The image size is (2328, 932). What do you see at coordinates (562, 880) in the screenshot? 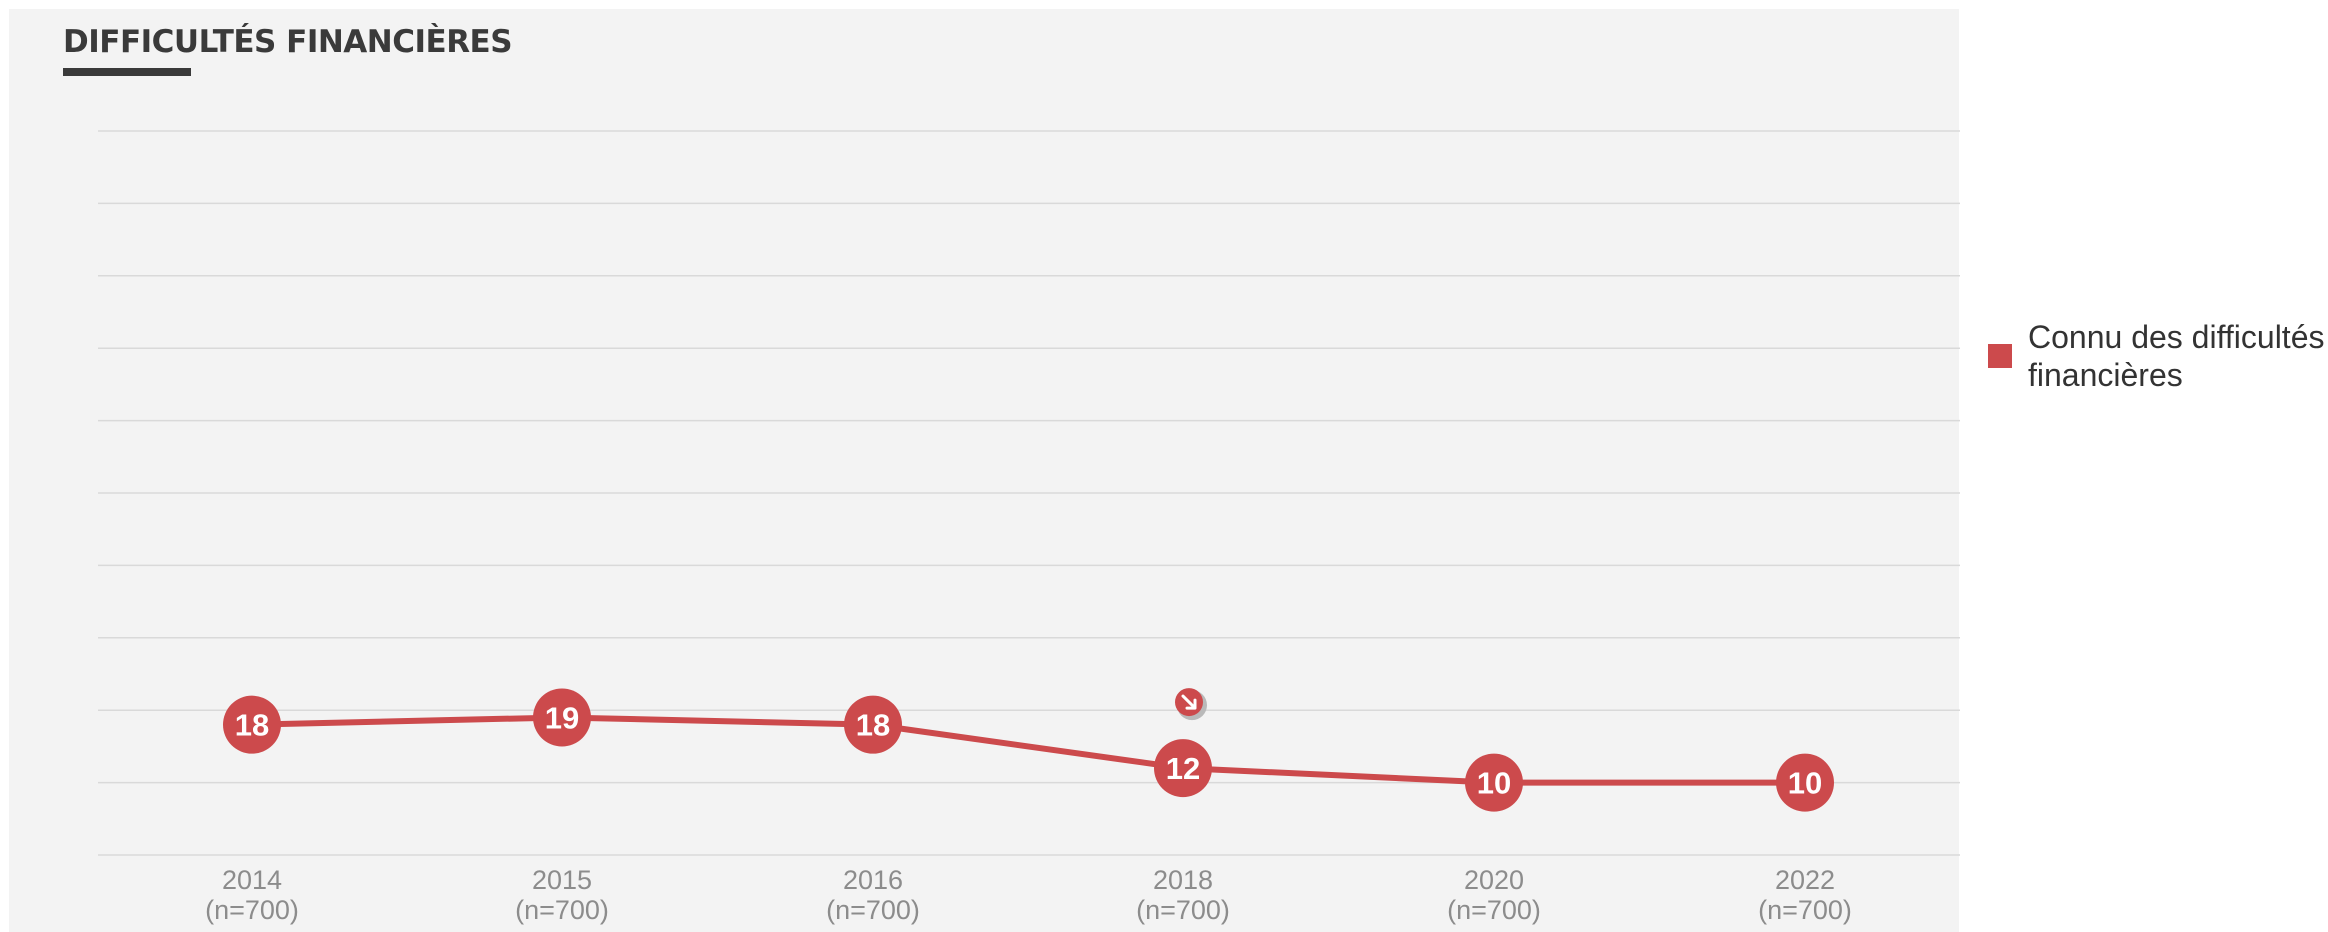
I see `x-tick-label: 2015` at bounding box center [562, 880].